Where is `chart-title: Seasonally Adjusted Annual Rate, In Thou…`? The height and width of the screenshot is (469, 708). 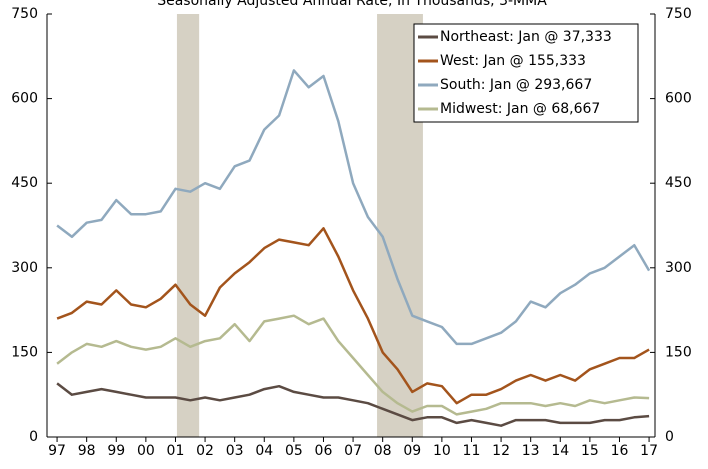
chart-title: Seasonally Adjusted Annual Rate, In Thou… is located at coordinates (352, 4).